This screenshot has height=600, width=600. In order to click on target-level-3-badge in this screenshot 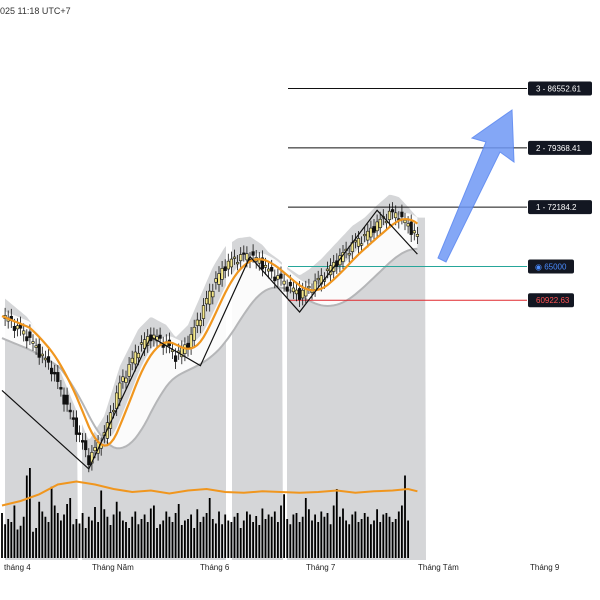, I will do `click(560, 207)`.